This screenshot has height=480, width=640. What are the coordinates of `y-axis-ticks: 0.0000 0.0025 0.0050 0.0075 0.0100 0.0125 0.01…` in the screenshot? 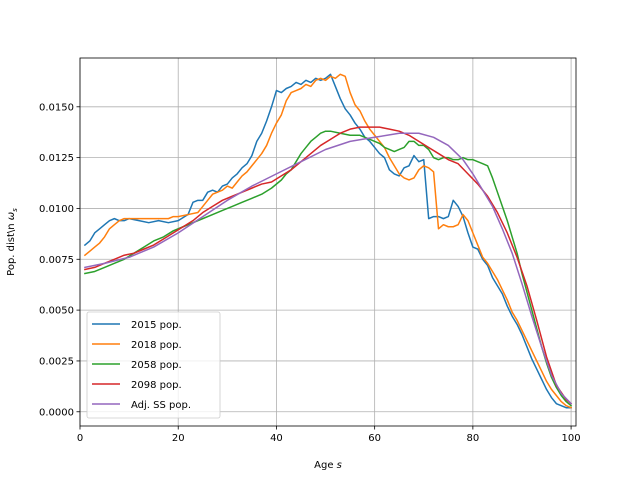 It's located at (59, 260).